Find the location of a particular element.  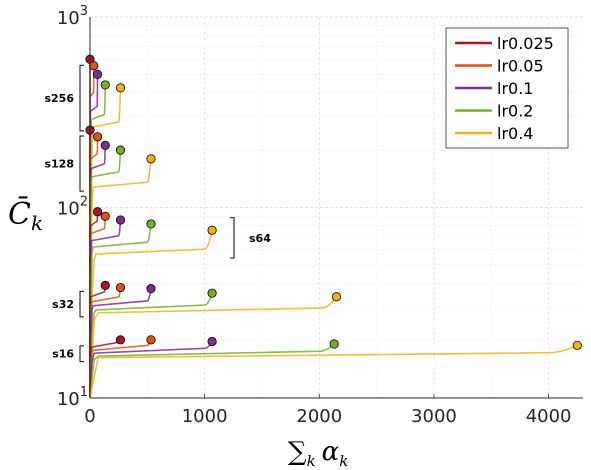

series-line-lr0.4-s128 is located at coordinates (120, 278).